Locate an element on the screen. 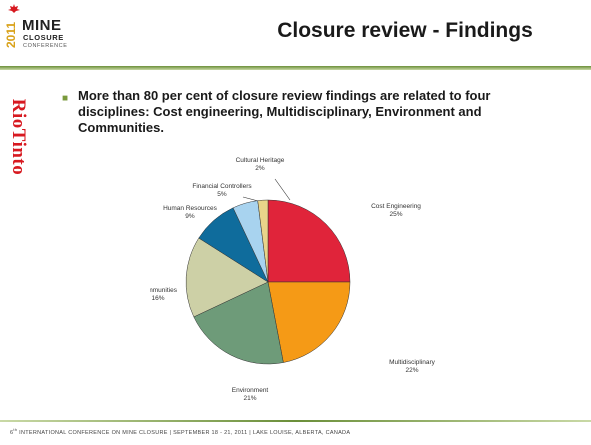  pie-percent-label: 25% is located at coordinates (395, 214).